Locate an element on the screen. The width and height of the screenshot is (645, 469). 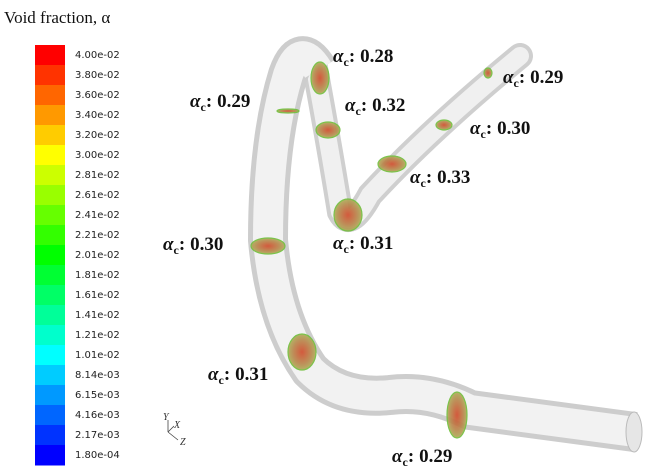
annotation-value: 0.31 is located at coordinates (376, 243).